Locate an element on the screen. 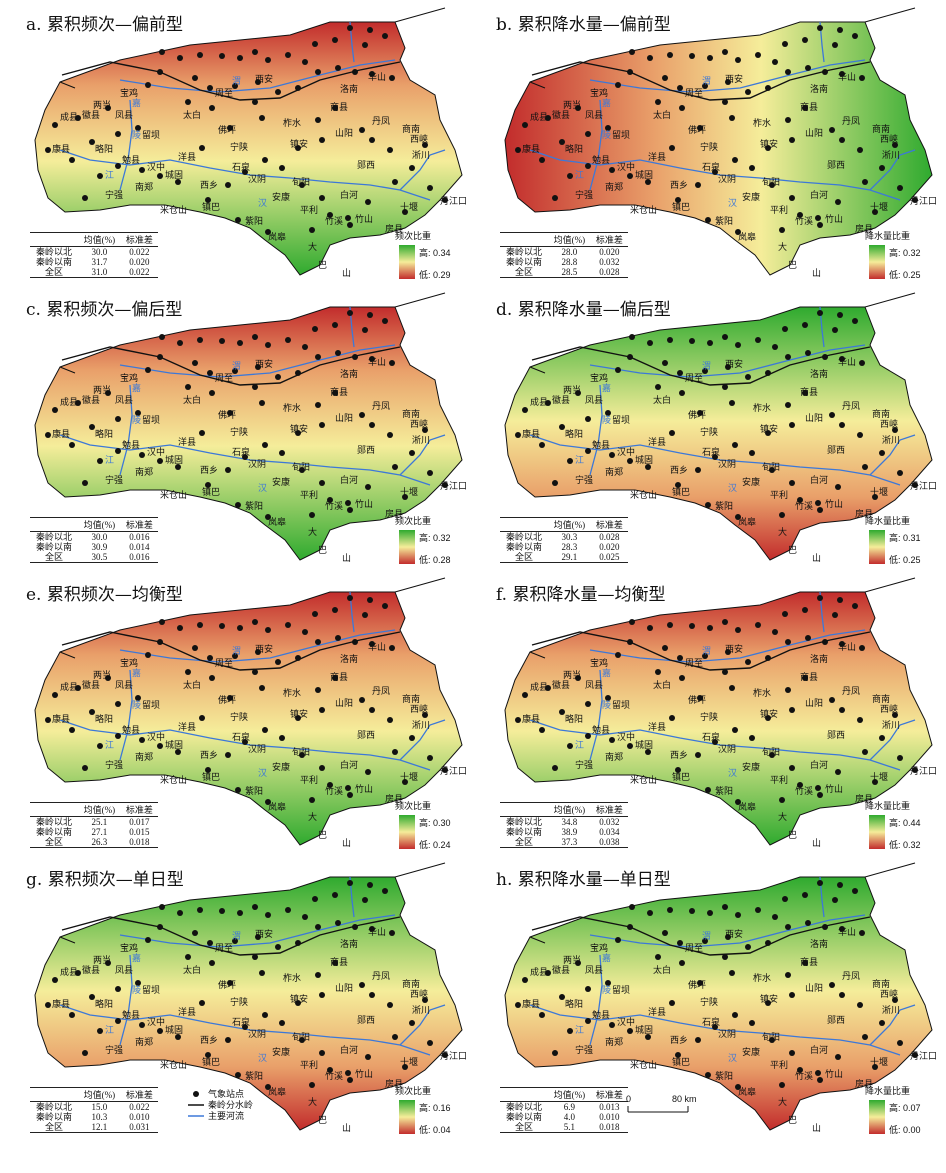 The image size is (946, 1173). place-label: 石泉 is located at coordinates (711, 452).